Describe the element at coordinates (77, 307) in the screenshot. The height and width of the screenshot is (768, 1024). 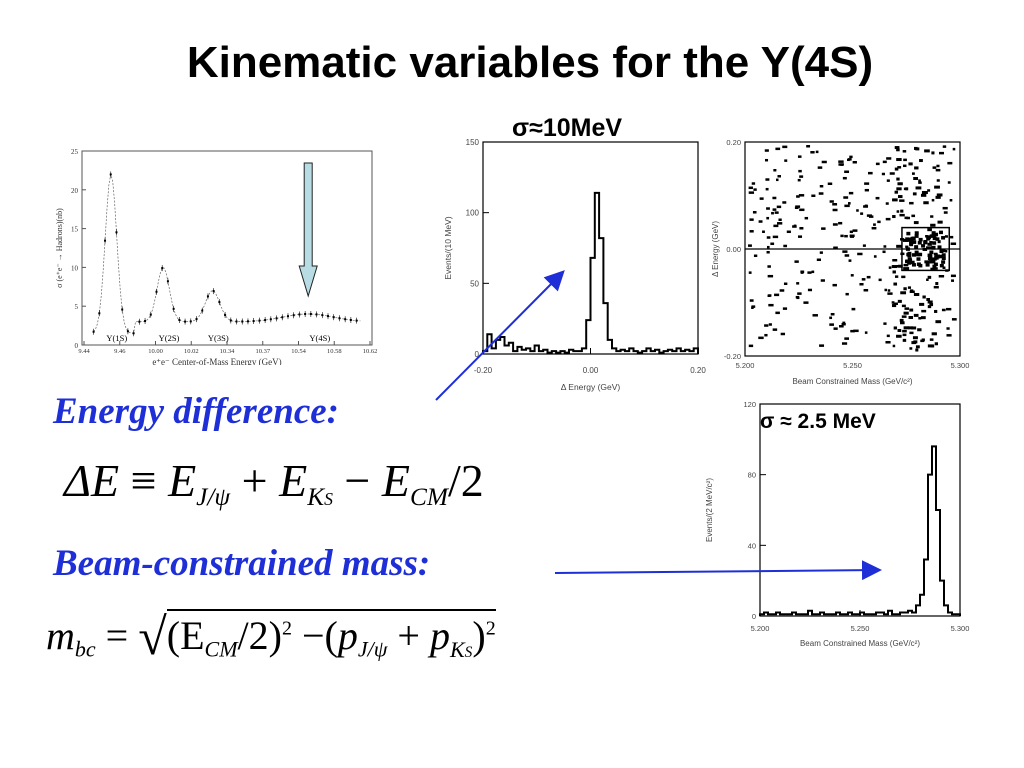
I see `y-tick-label: 5` at that location.